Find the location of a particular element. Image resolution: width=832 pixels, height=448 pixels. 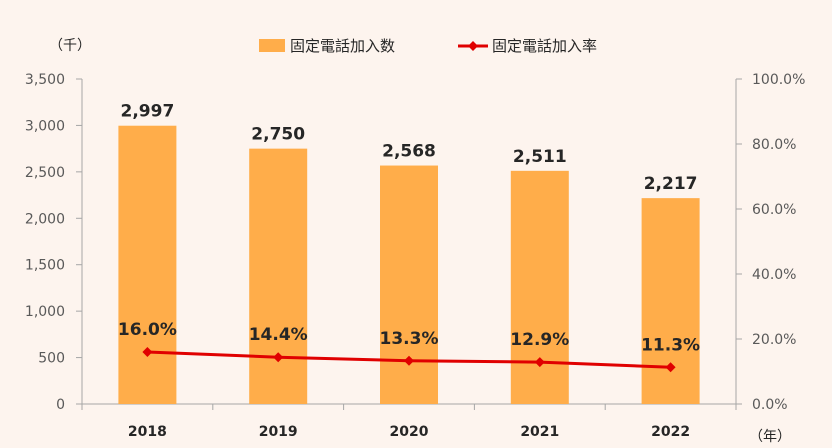

y-left-tick-label: 3,500 is located at coordinates (45, 80).